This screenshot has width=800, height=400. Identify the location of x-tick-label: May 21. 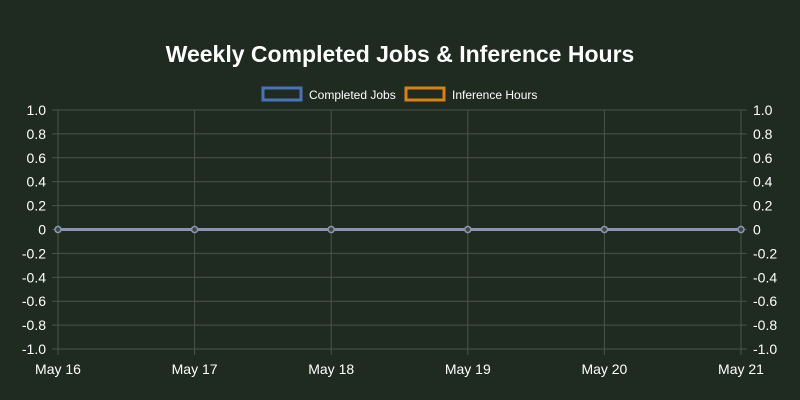
(741, 369).